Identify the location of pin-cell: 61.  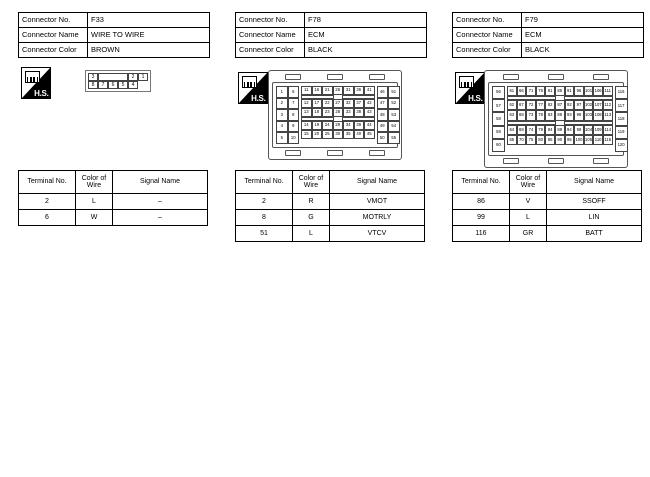
(512, 91).